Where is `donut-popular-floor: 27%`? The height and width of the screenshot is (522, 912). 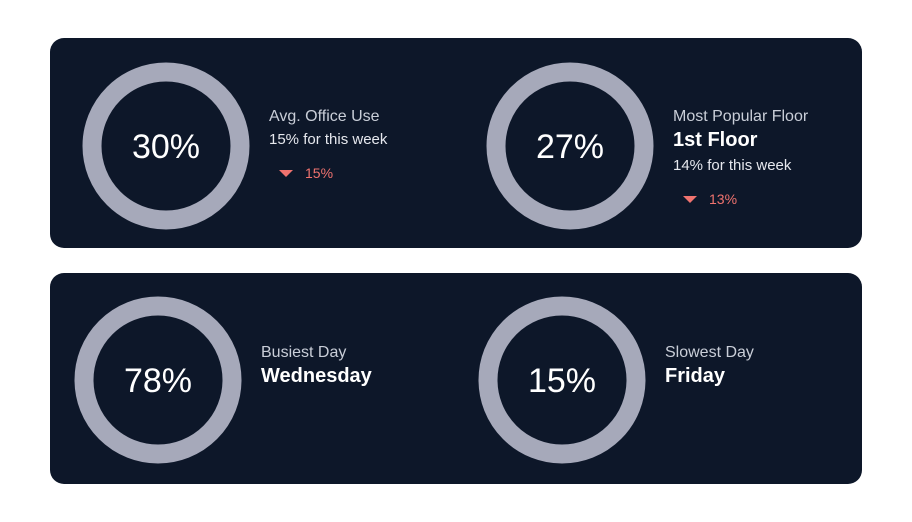 donut-popular-floor: 27% is located at coordinates (570, 146).